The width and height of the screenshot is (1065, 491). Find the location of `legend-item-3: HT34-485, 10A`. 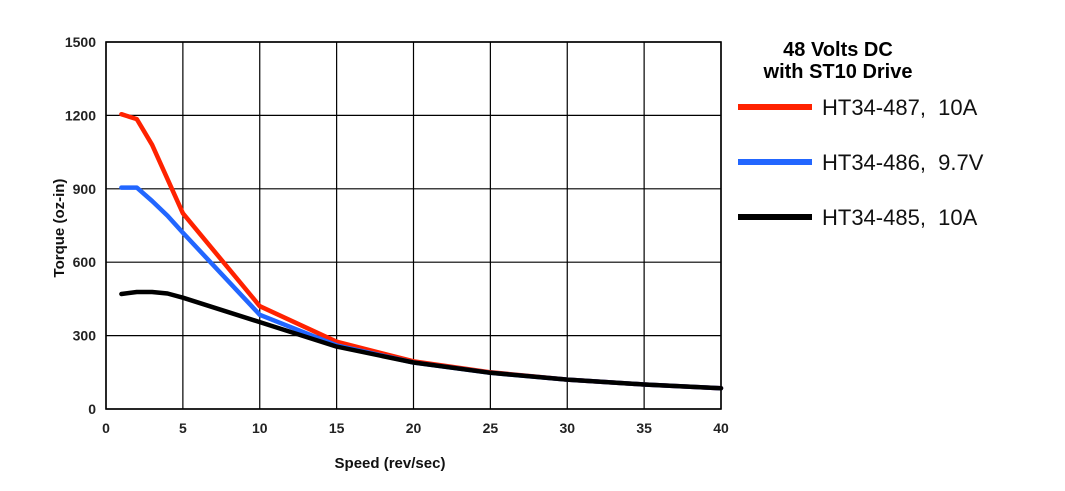

legend-item-3: HT34-485, 10A is located at coordinates (858, 217).